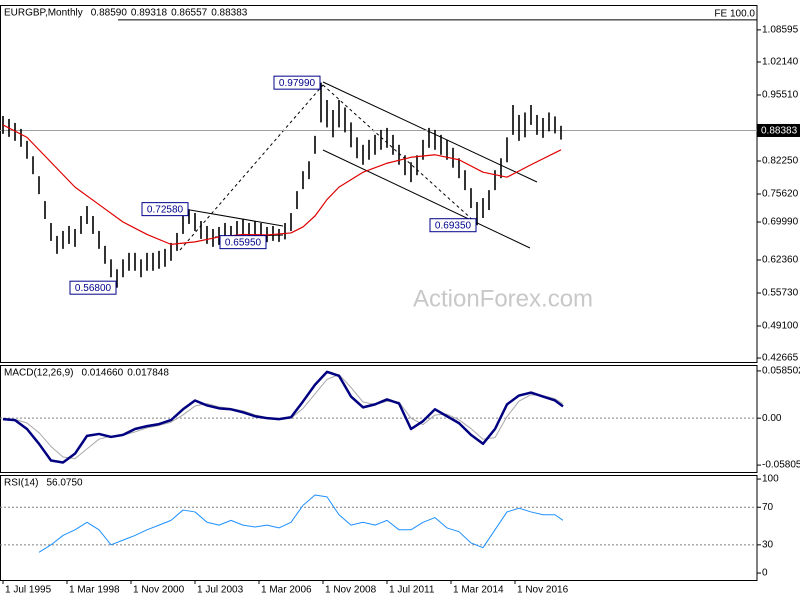 This screenshot has width=800, height=600. I want to click on moving-average, so click(282, 184).